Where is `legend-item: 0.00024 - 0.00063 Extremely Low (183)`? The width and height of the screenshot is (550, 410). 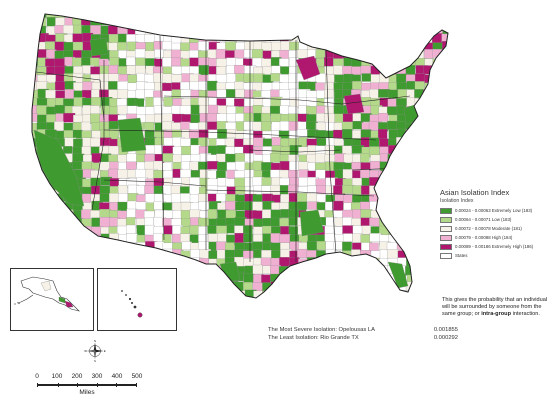
legend-item: 0.00024 - 0.00063 Extremely Low (183) is located at coordinates (494, 210).